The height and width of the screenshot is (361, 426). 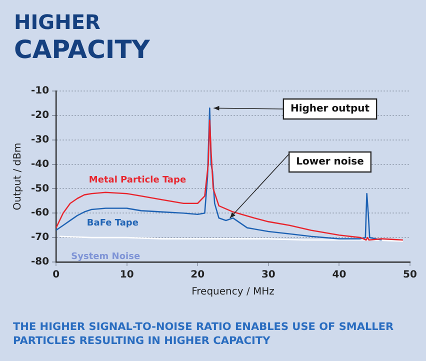 What do you see at coordinates (330, 162) in the screenshot?
I see `annotation: Lower noise` at bounding box center [330, 162].